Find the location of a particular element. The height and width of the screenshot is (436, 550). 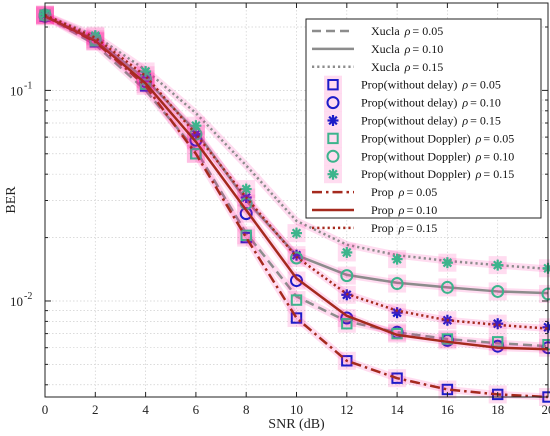

legend-label: Prop(without Doppler) ρ = 0.10 is located at coordinates (437, 156).